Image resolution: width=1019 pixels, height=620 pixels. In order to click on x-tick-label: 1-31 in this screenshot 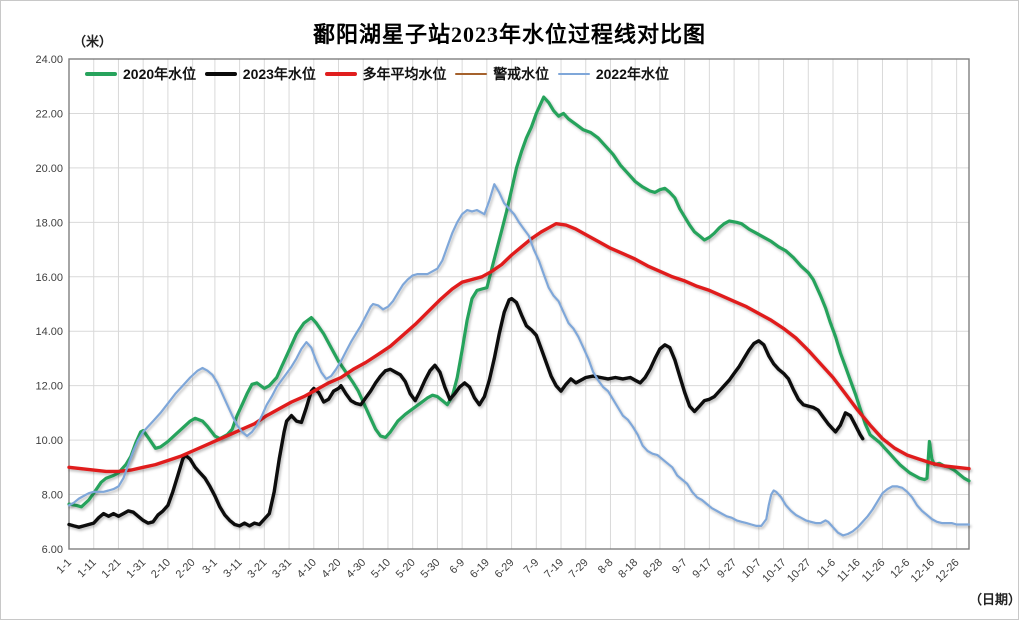, I will do `click(136, 569)`.